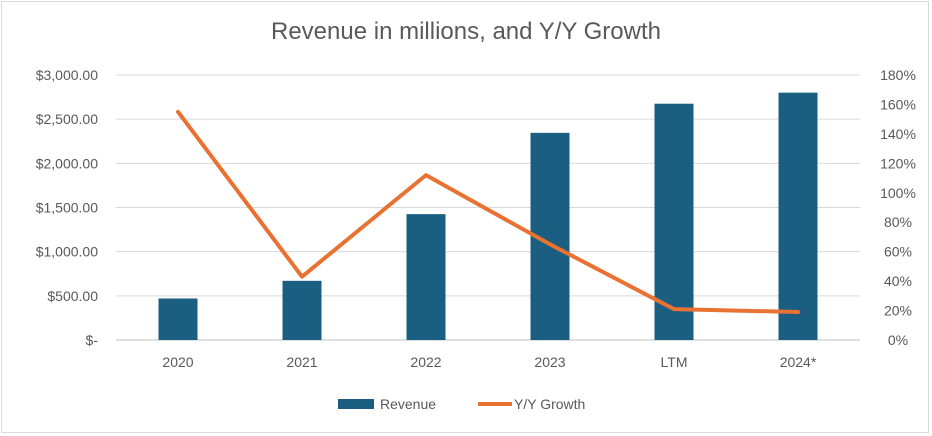 The width and height of the screenshot is (932, 436). Describe the element at coordinates (549, 404) in the screenshot. I see `legend-label-growth: Y/Y Growth` at that location.